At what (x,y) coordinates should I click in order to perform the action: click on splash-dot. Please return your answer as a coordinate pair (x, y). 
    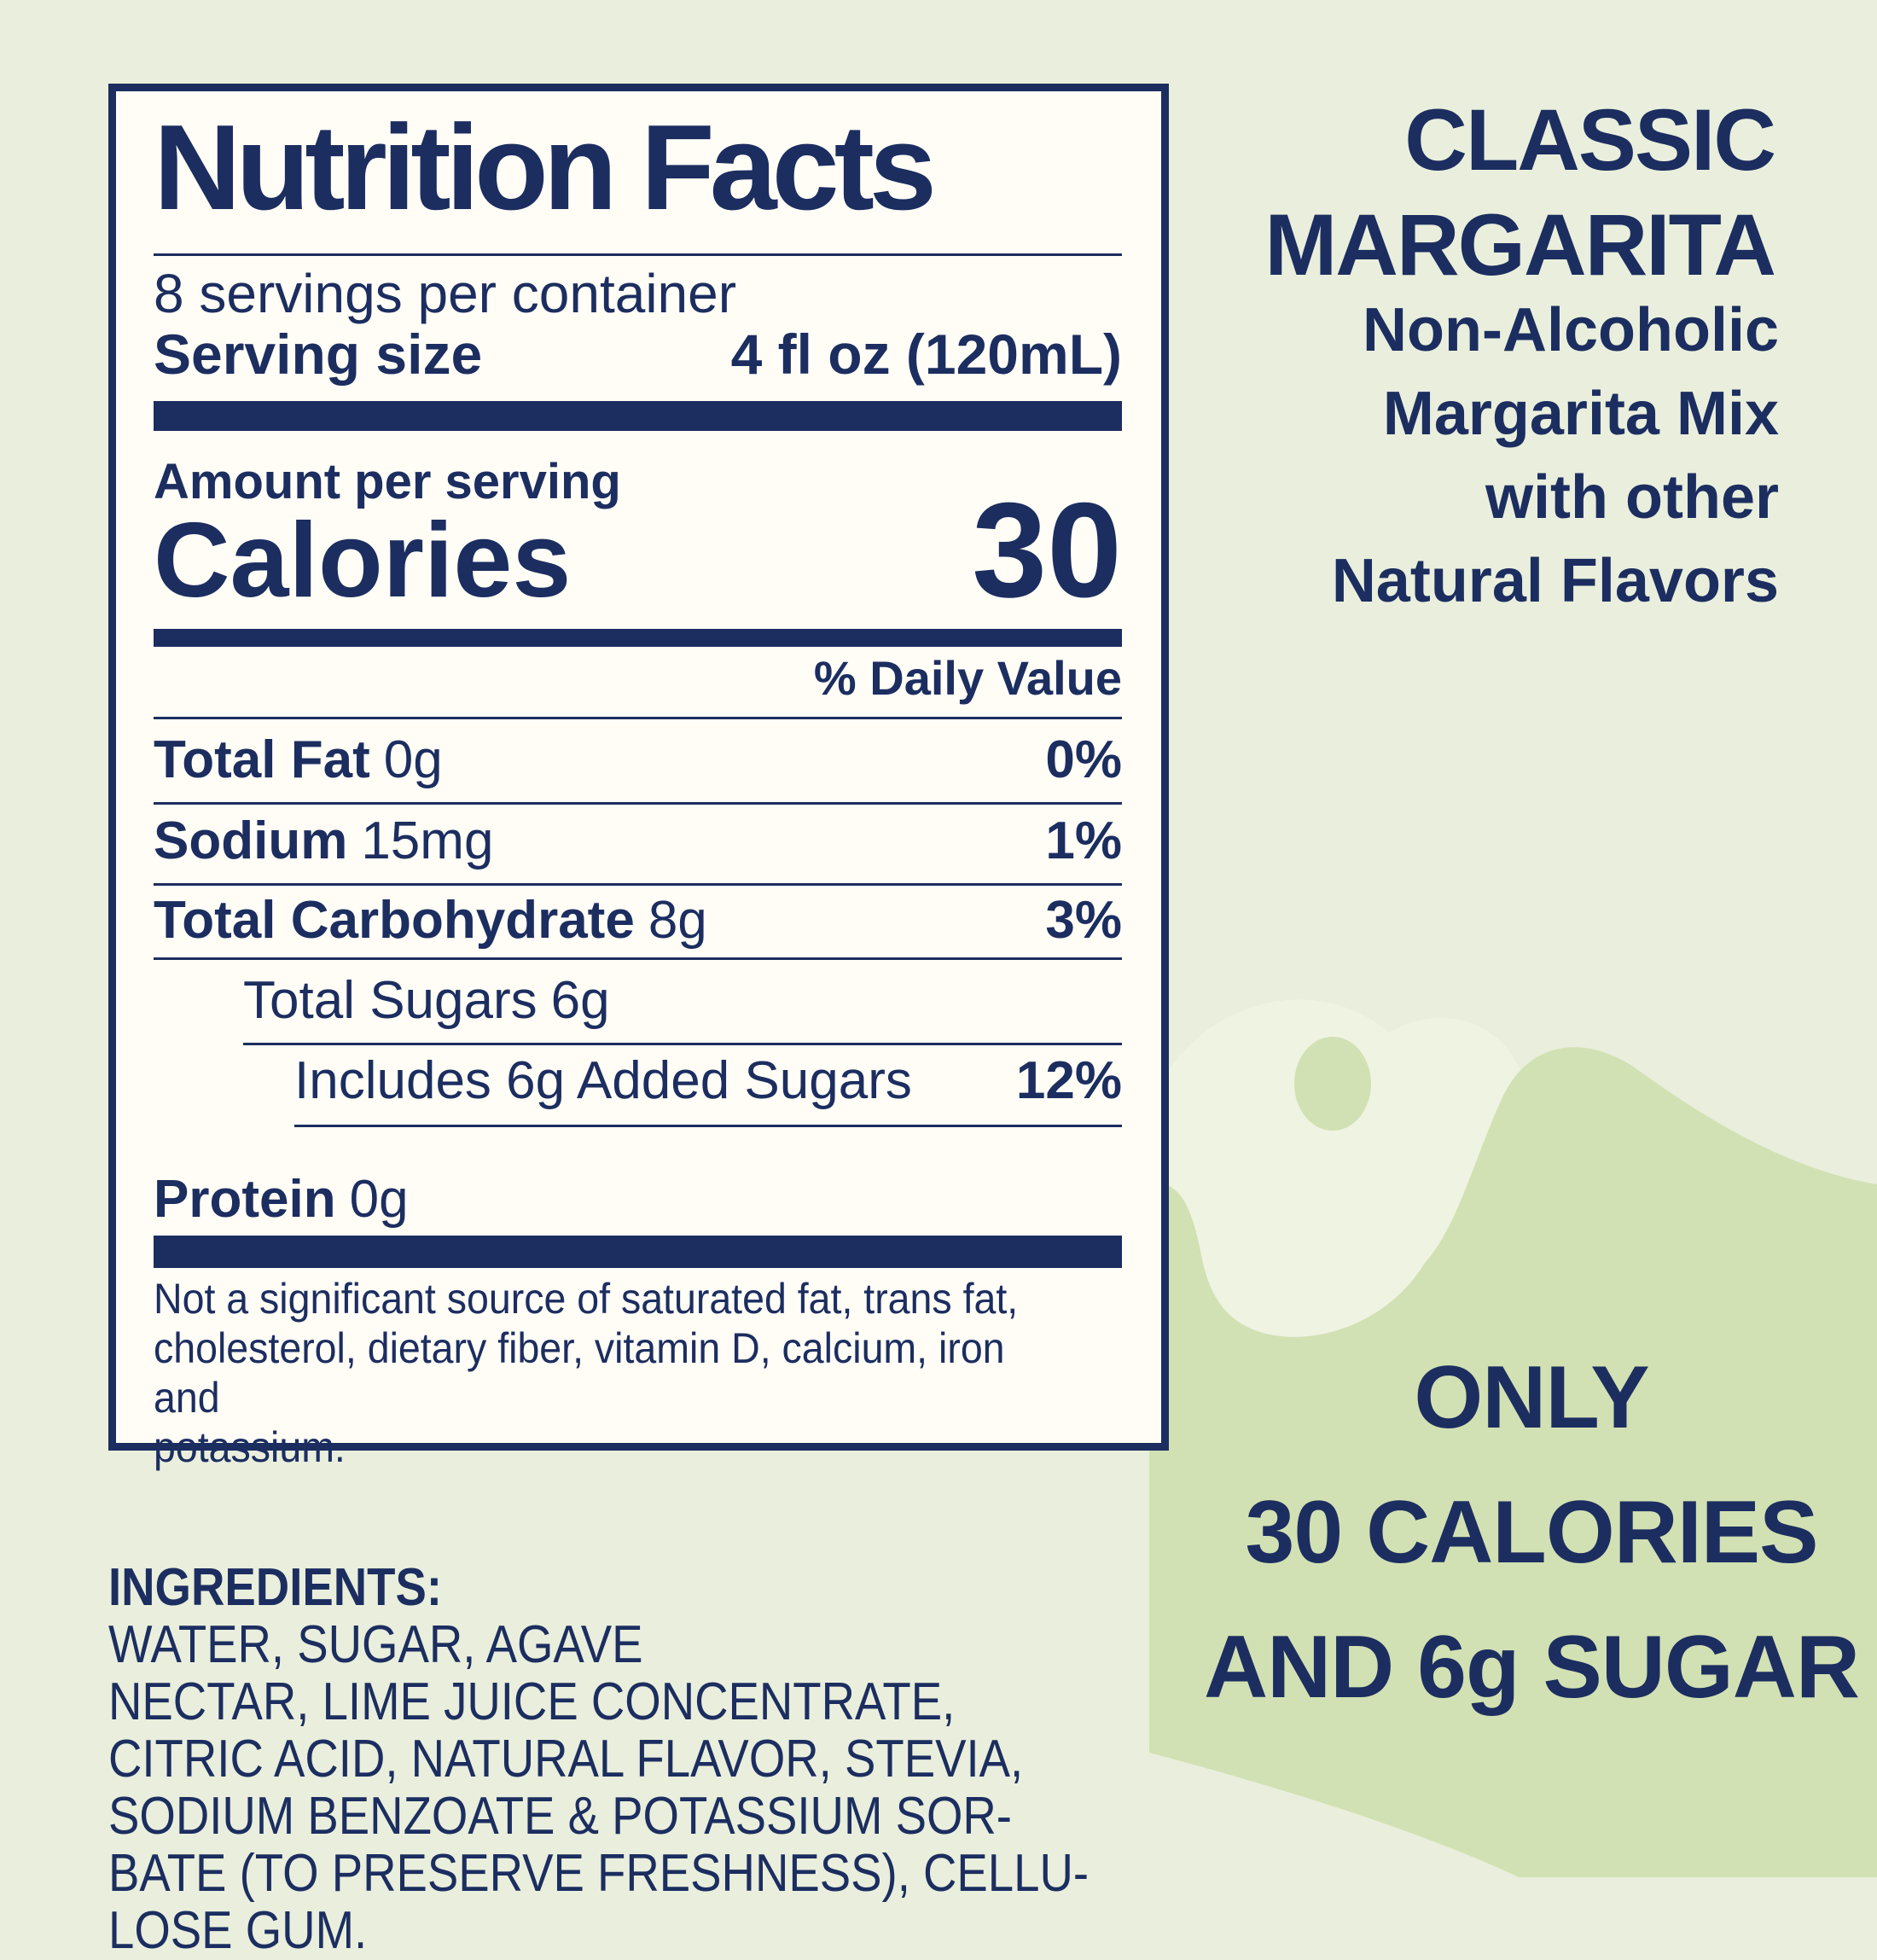
    Looking at the image, I should click on (1332, 1084).